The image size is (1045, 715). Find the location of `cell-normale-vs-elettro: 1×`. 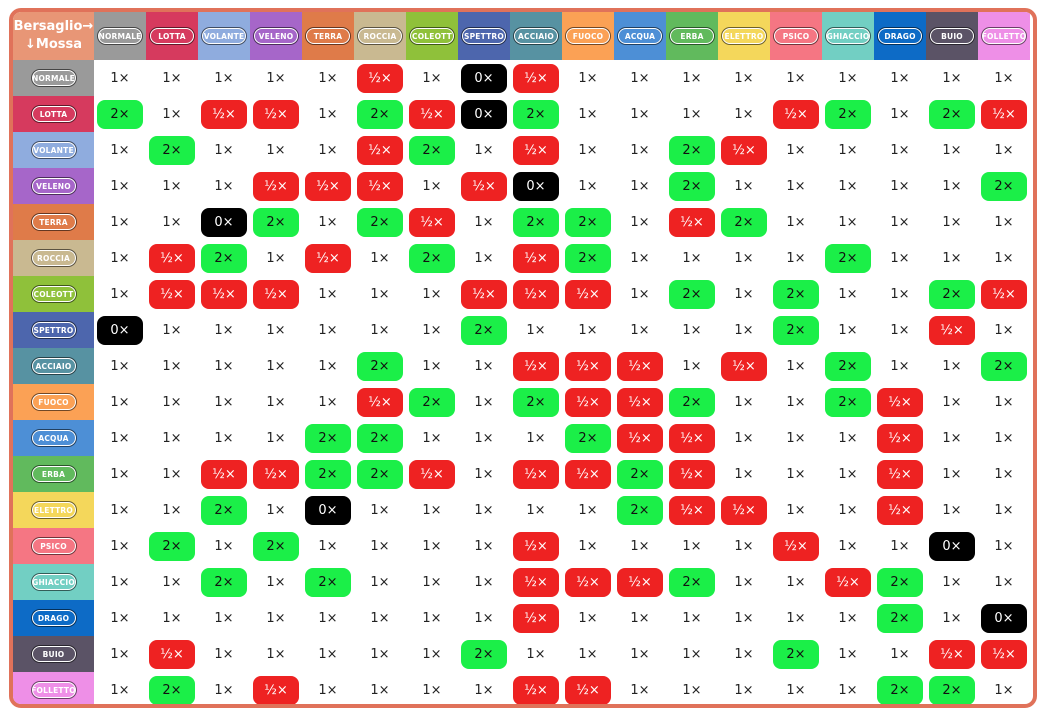

cell-normale-vs-elettro: 1× is located at coordinates (744, 78).